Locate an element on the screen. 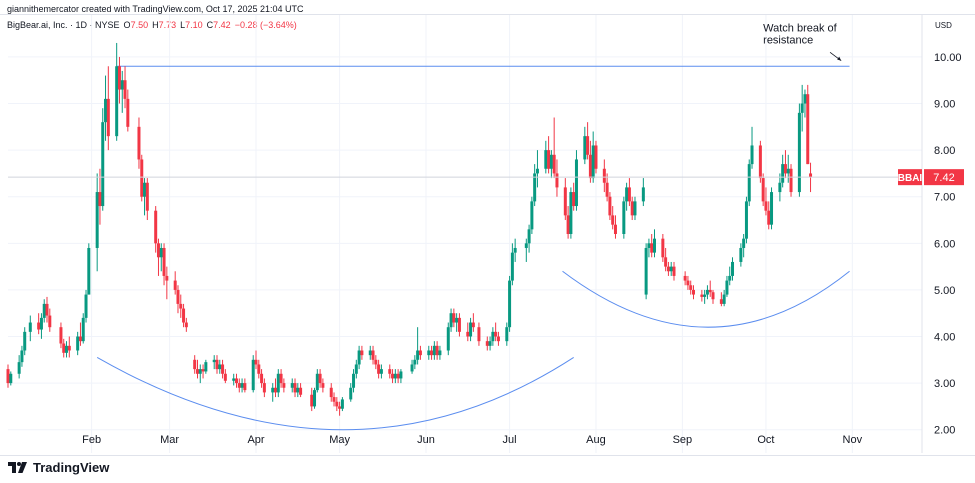  currency-label: USD is located at coordinates (943, 25).